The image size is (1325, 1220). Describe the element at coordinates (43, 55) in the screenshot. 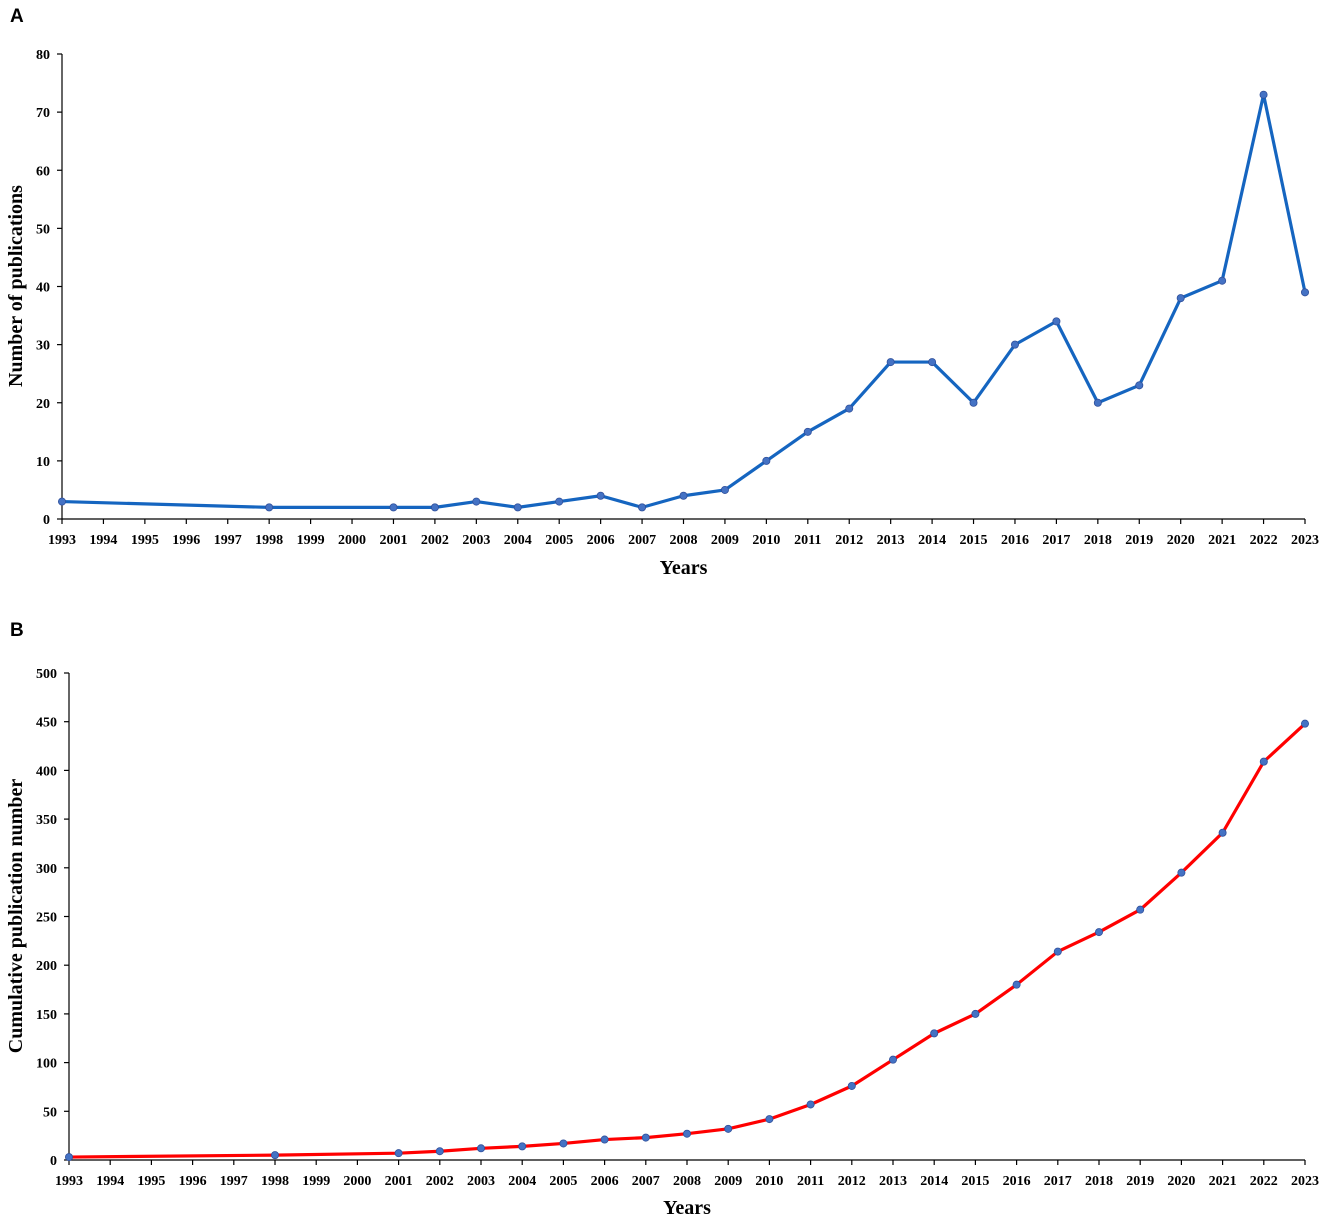

I see `y-tick-label: 80` at that location.